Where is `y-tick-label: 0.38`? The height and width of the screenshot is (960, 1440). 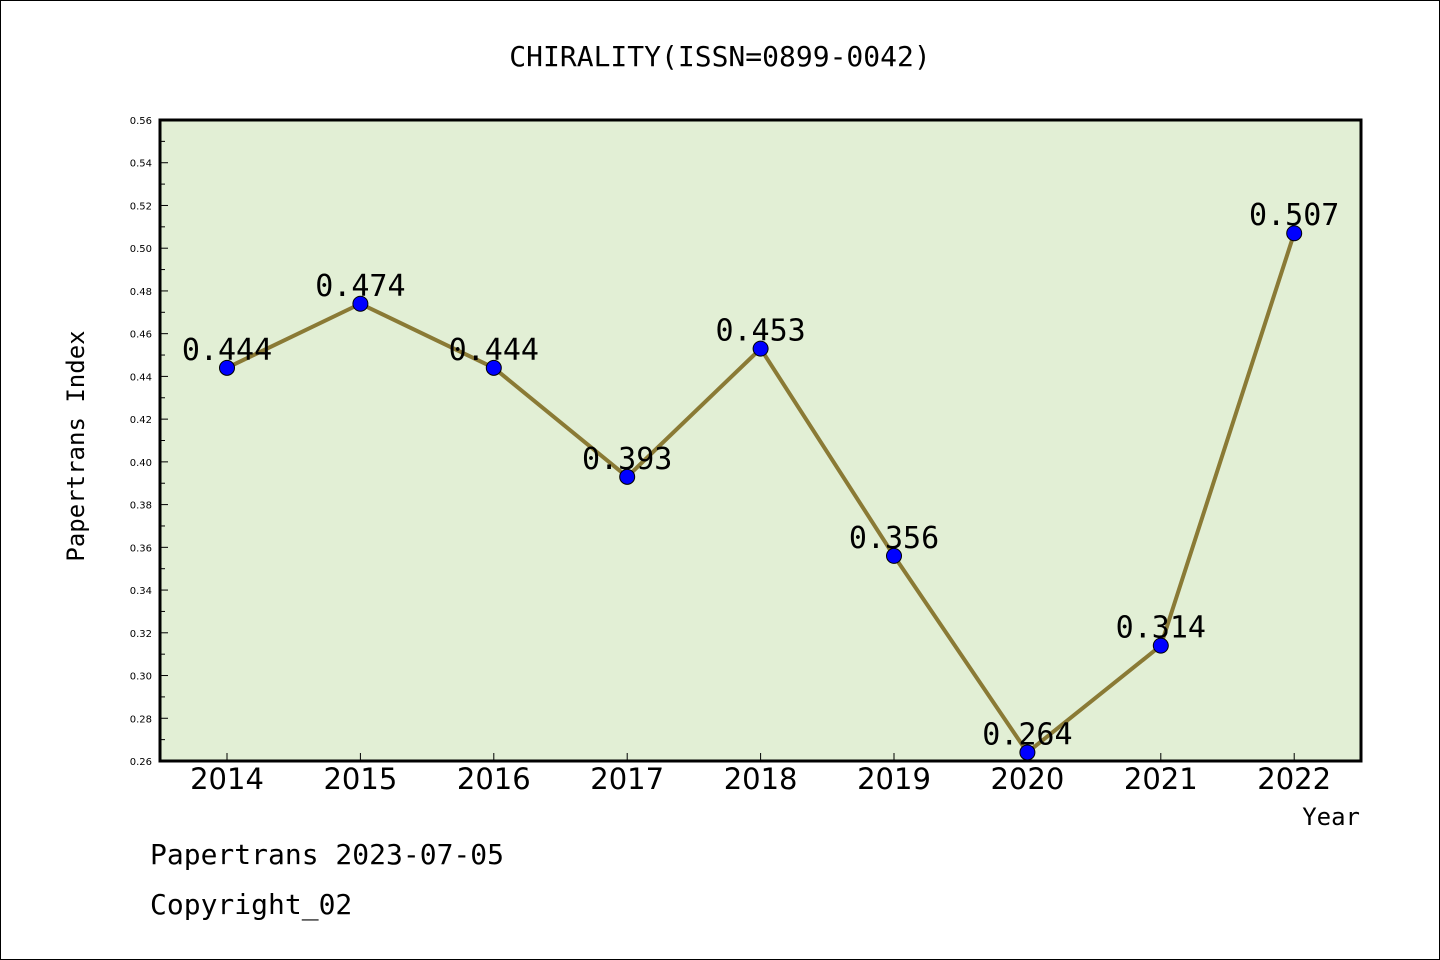
y-tick-label: 0.38 is located at coordinates (141, 506).